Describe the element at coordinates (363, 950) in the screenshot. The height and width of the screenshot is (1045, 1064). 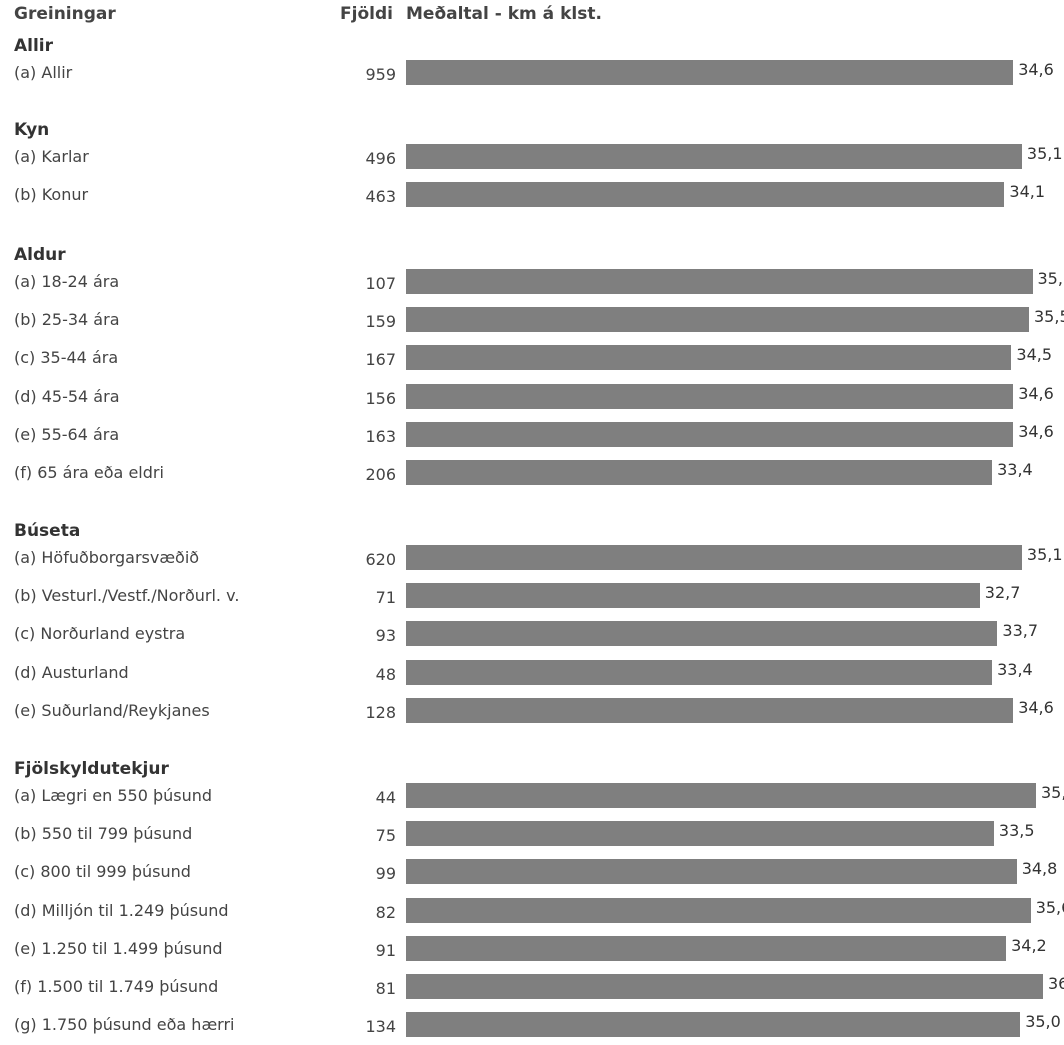
I see `count-label: 91` at that location.